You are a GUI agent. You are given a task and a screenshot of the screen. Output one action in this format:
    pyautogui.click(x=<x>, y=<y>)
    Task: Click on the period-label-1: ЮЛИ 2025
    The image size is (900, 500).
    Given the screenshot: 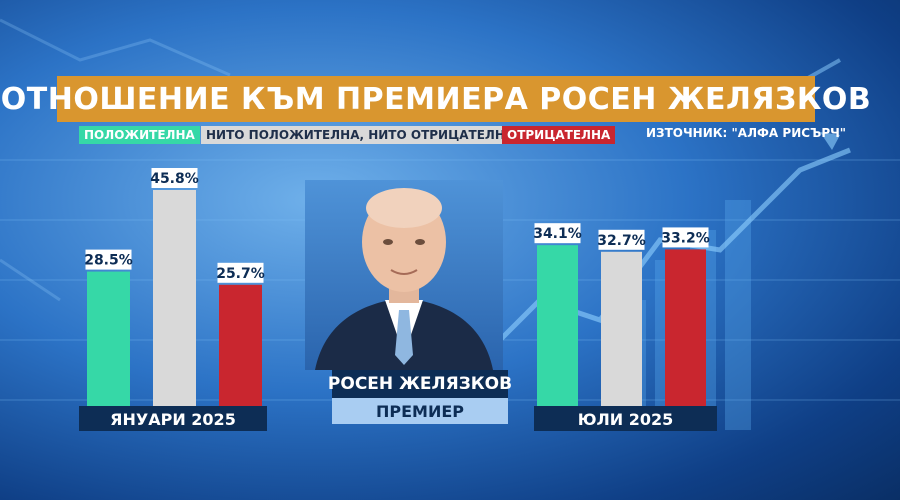 What is the action you would take?
    pyautogui.click(x=626, y=419)
    